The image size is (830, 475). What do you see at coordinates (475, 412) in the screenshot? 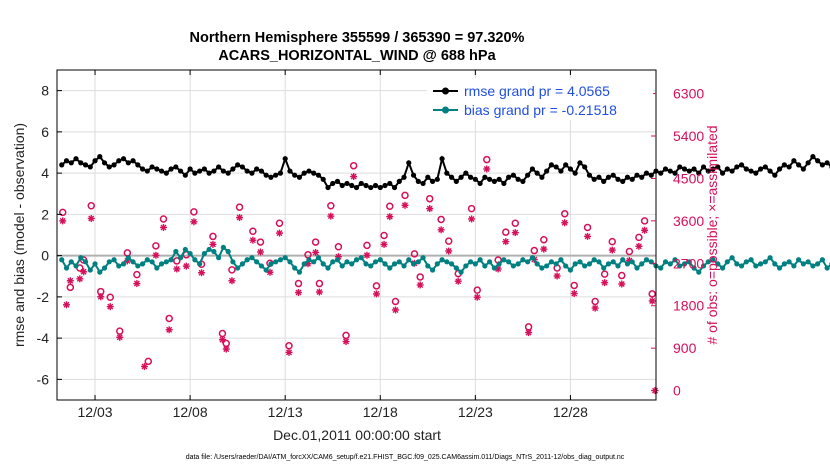
I see `x-tick-label: 12/23` at bounding box center [475, 412].